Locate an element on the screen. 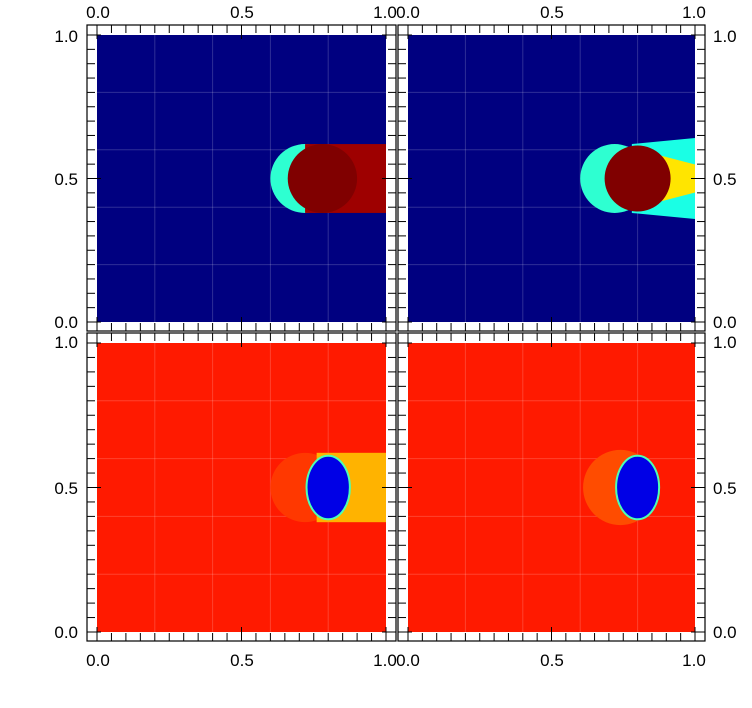 The image size is (752, 708). disk-feature is located at coordinates (637, 178).